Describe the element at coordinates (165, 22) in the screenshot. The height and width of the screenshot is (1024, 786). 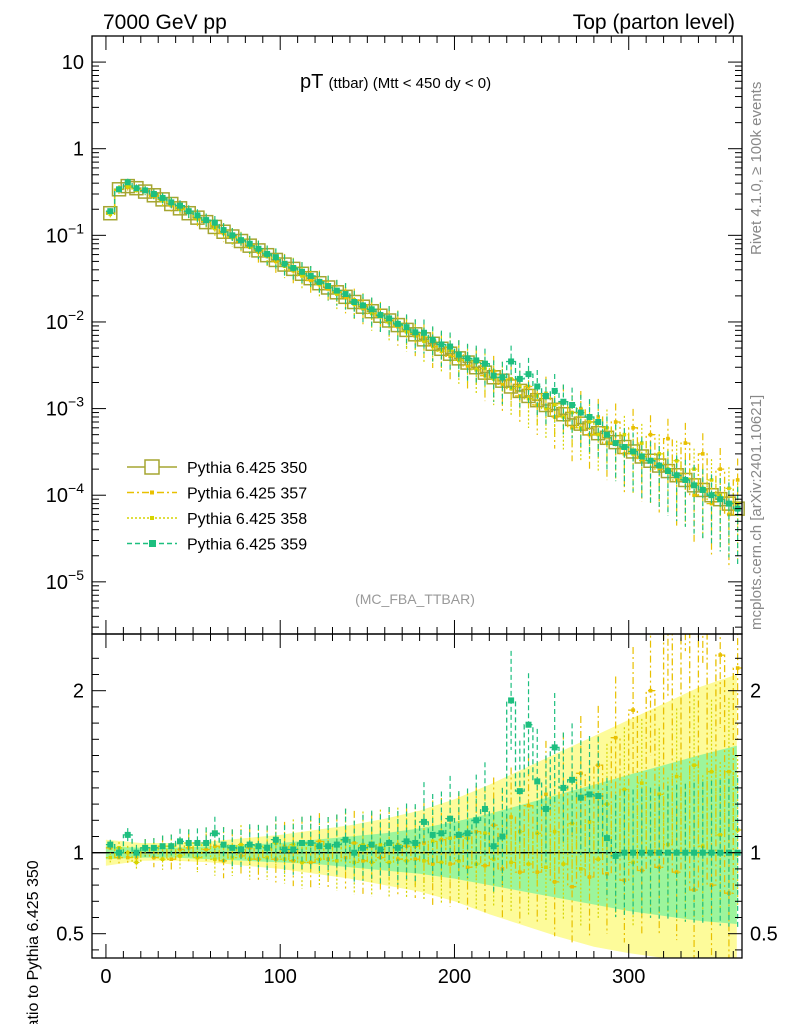
I see `header-left: 7000 GeV pp` at that location.